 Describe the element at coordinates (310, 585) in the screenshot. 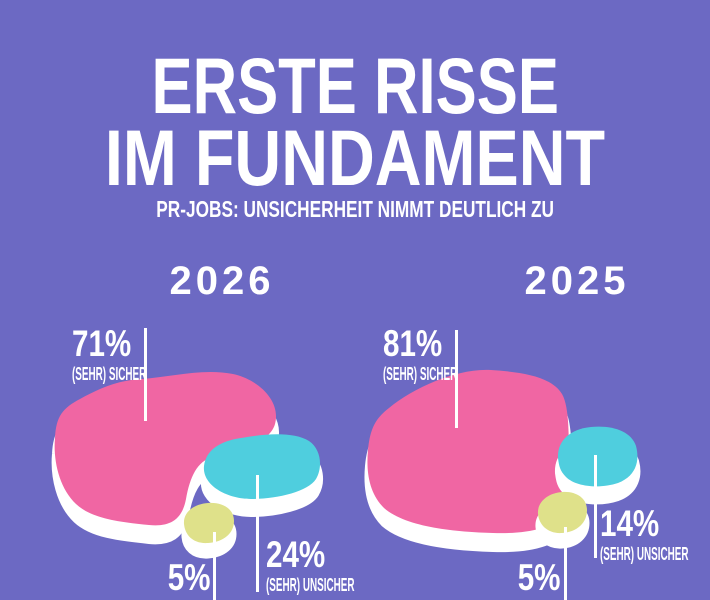

I see `stat-2026-unsicher-label: (SEHR) UNSICHER` at that location.